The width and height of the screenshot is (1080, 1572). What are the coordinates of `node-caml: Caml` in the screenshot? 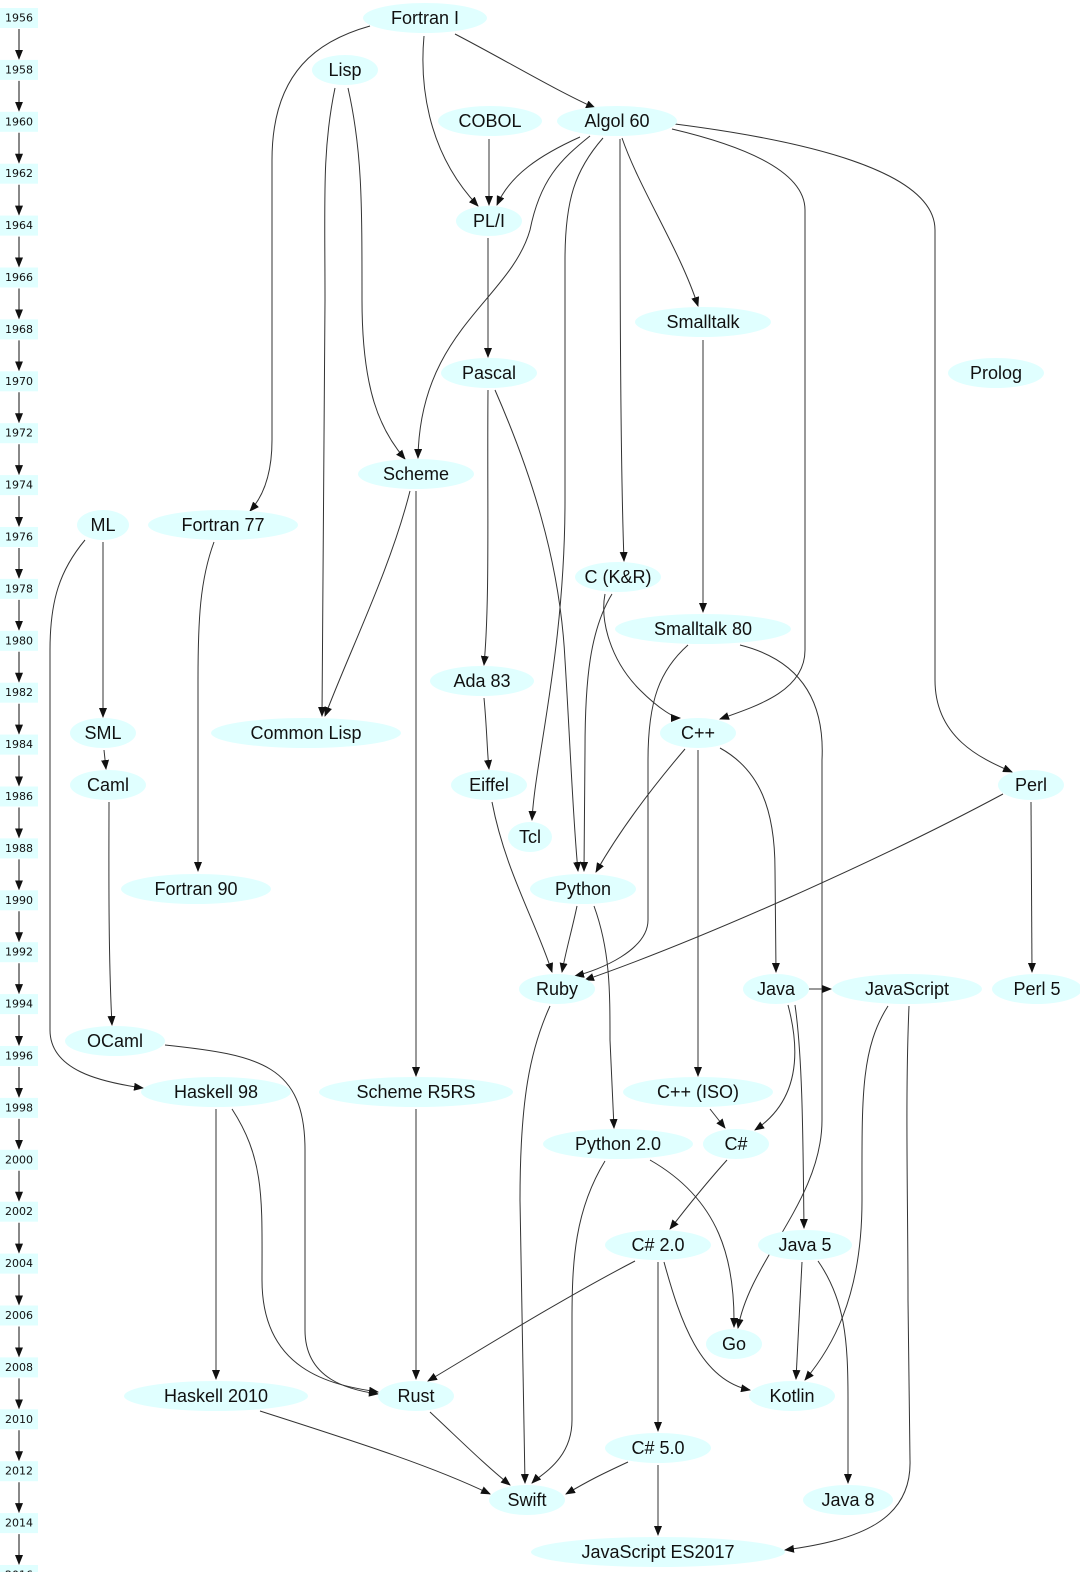 It's located at (108, 785).